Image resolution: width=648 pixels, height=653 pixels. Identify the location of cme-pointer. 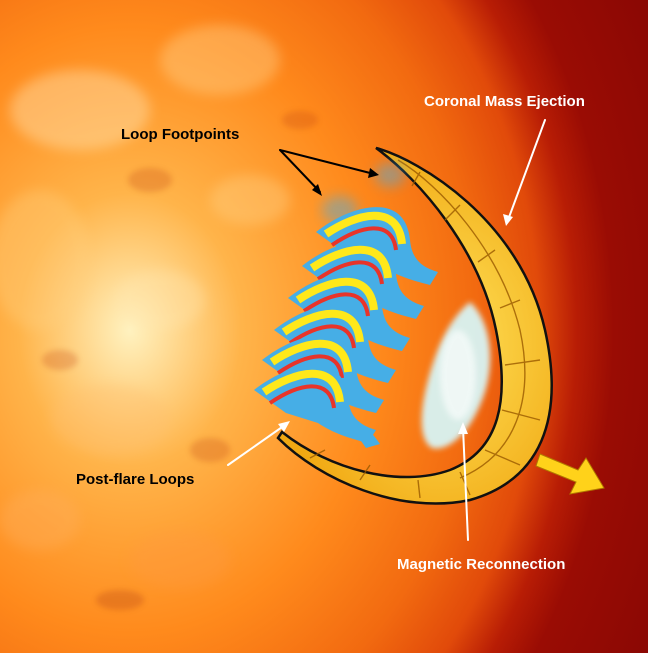
(526, 170).